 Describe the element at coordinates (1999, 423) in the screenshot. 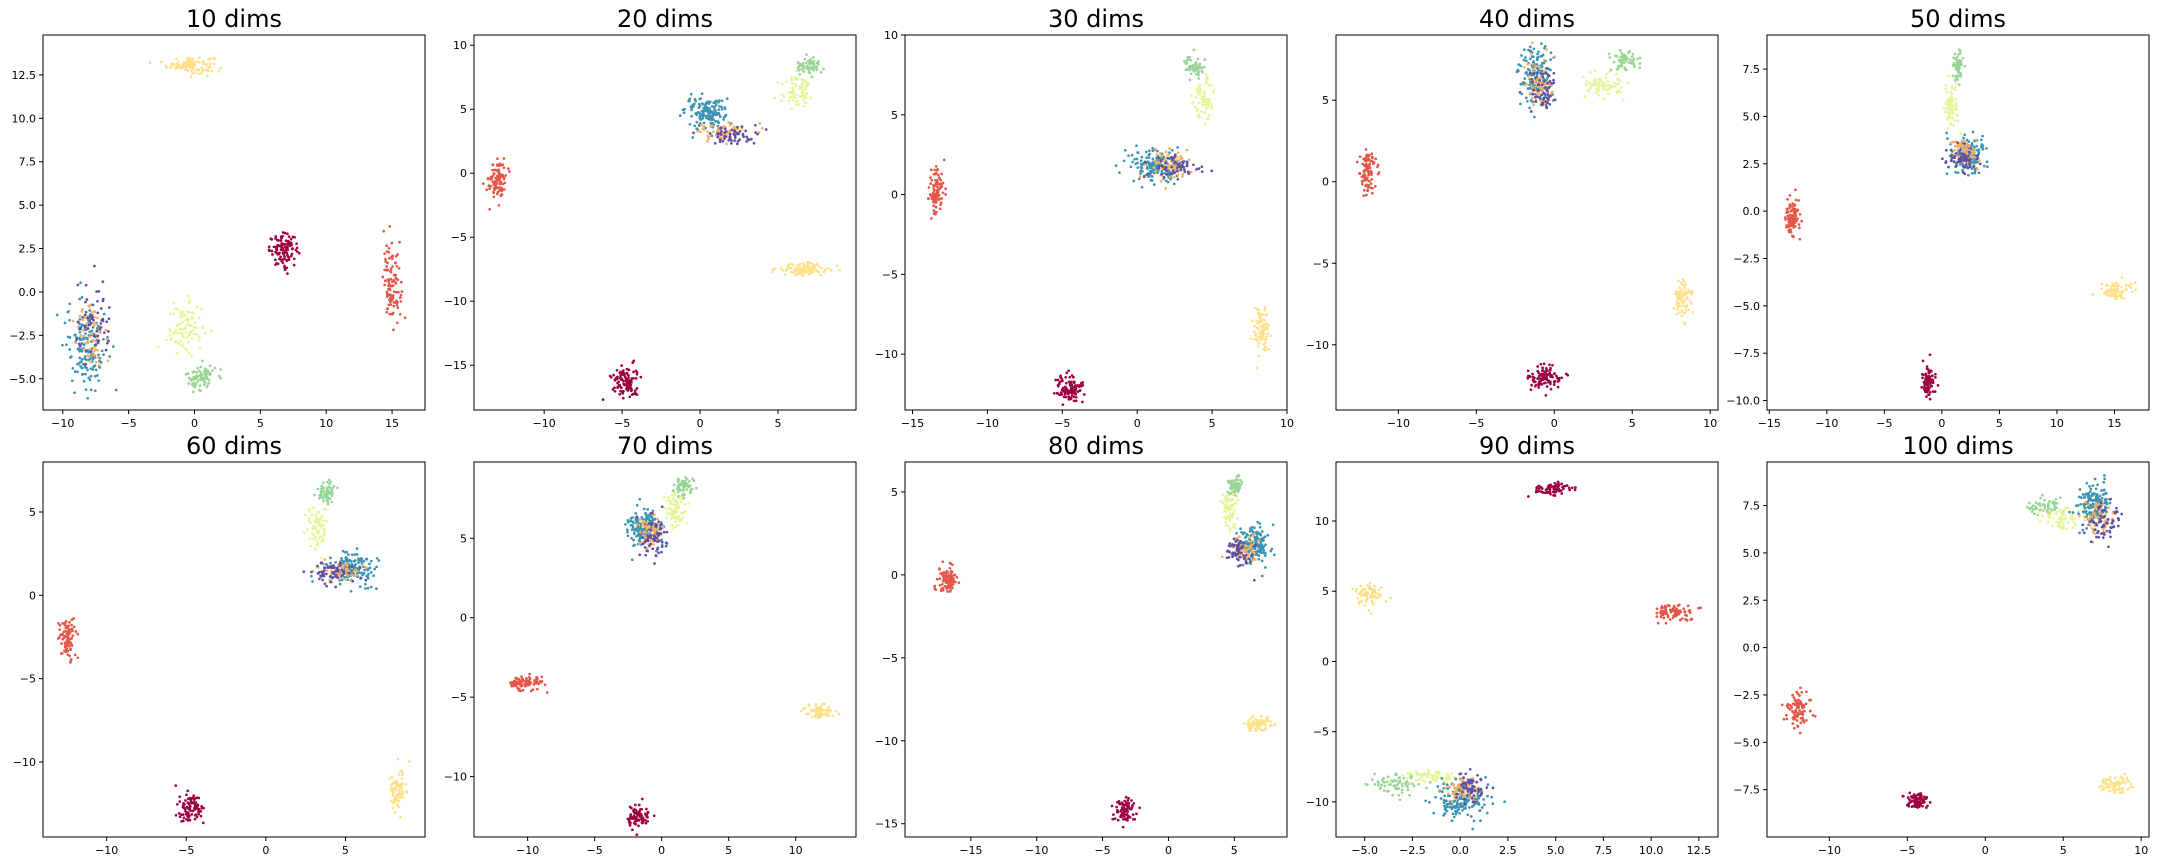

I see `x-tick-label: 5` at that location.